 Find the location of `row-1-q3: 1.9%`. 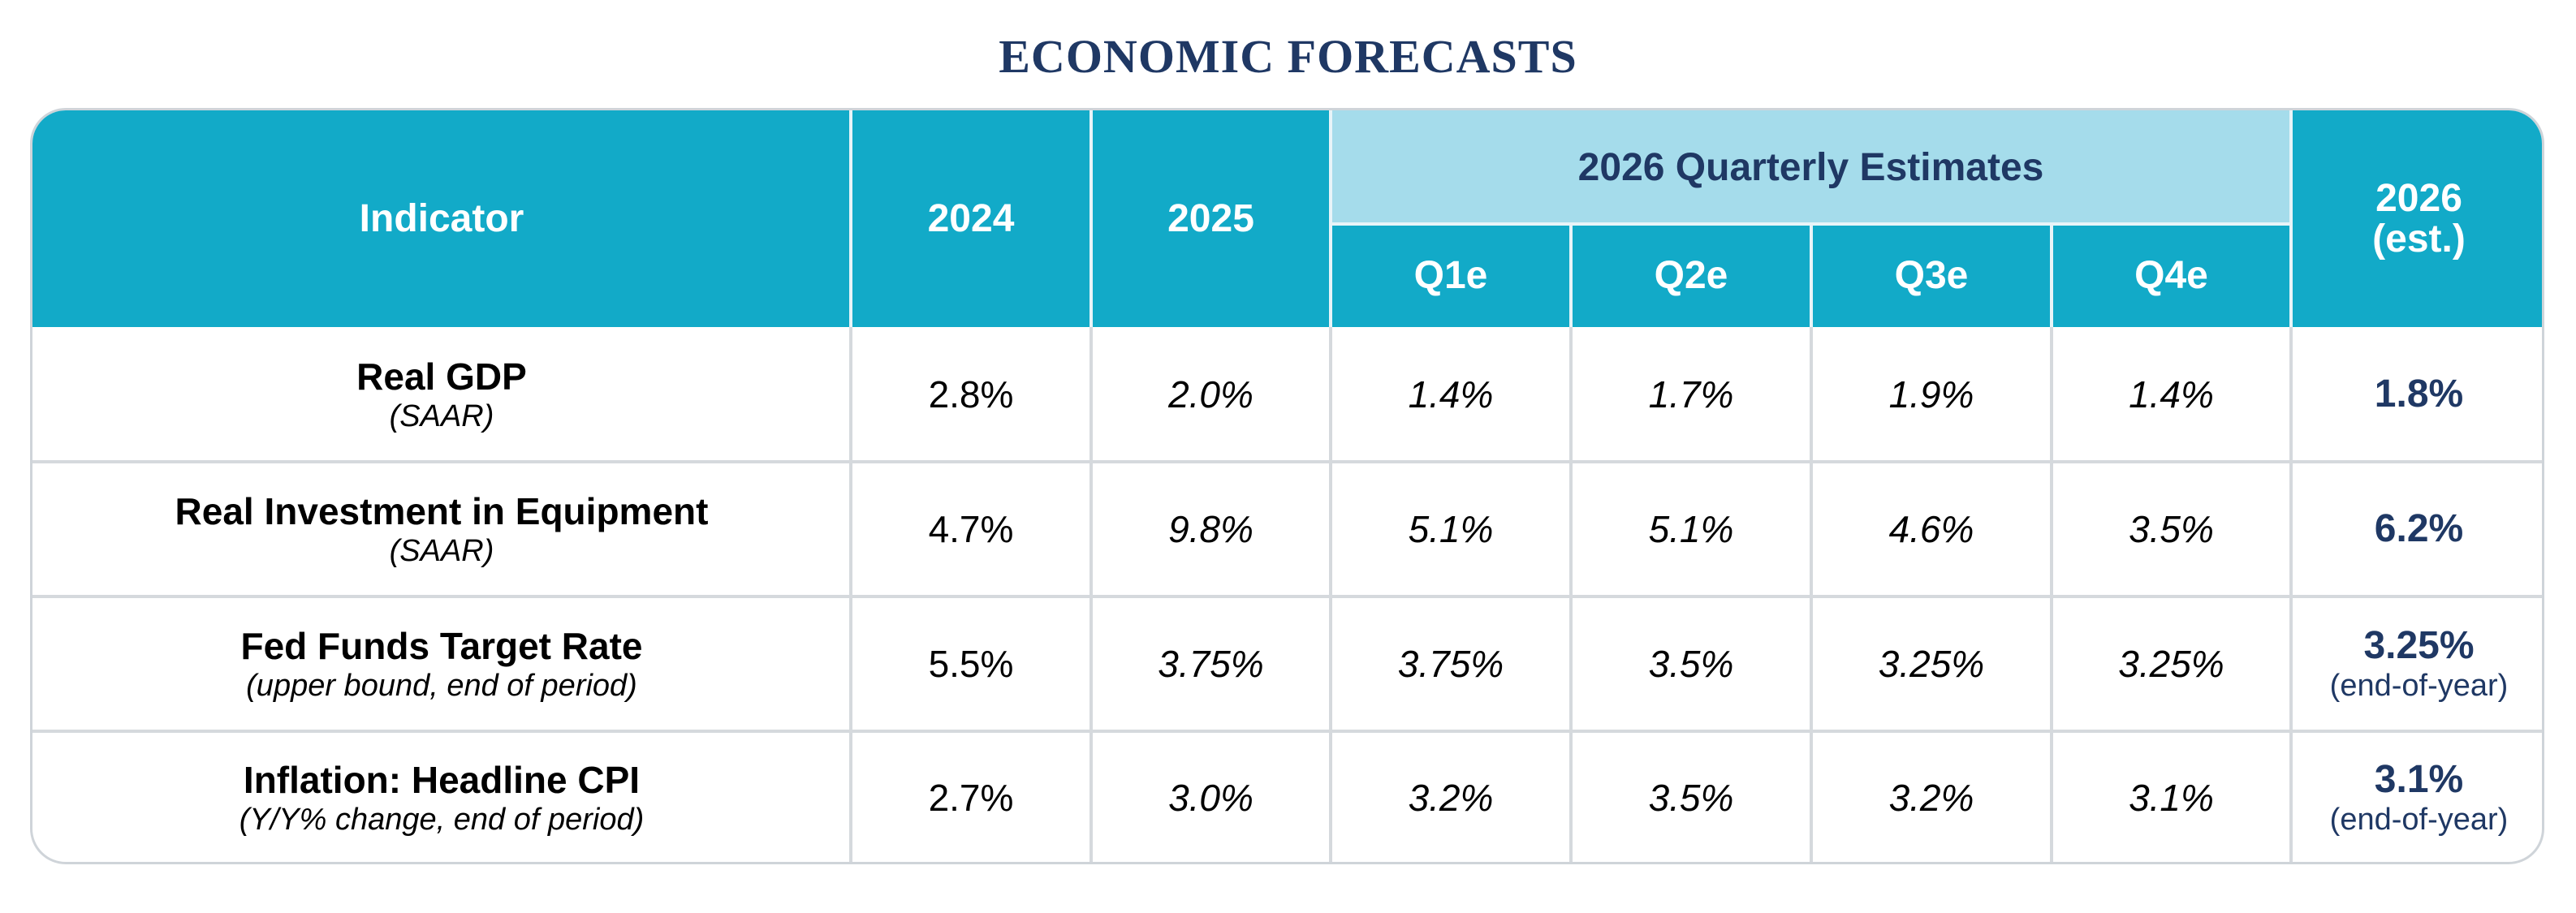

row-1-q3: 1.9% is located at coordinates (1931, 395).